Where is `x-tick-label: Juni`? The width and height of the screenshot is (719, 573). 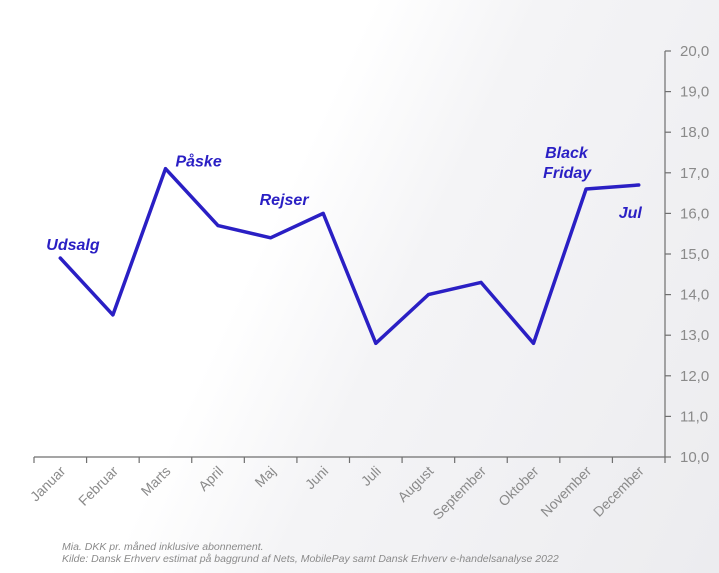 x-tick-label: Juni is located at coordinates (316, 477).